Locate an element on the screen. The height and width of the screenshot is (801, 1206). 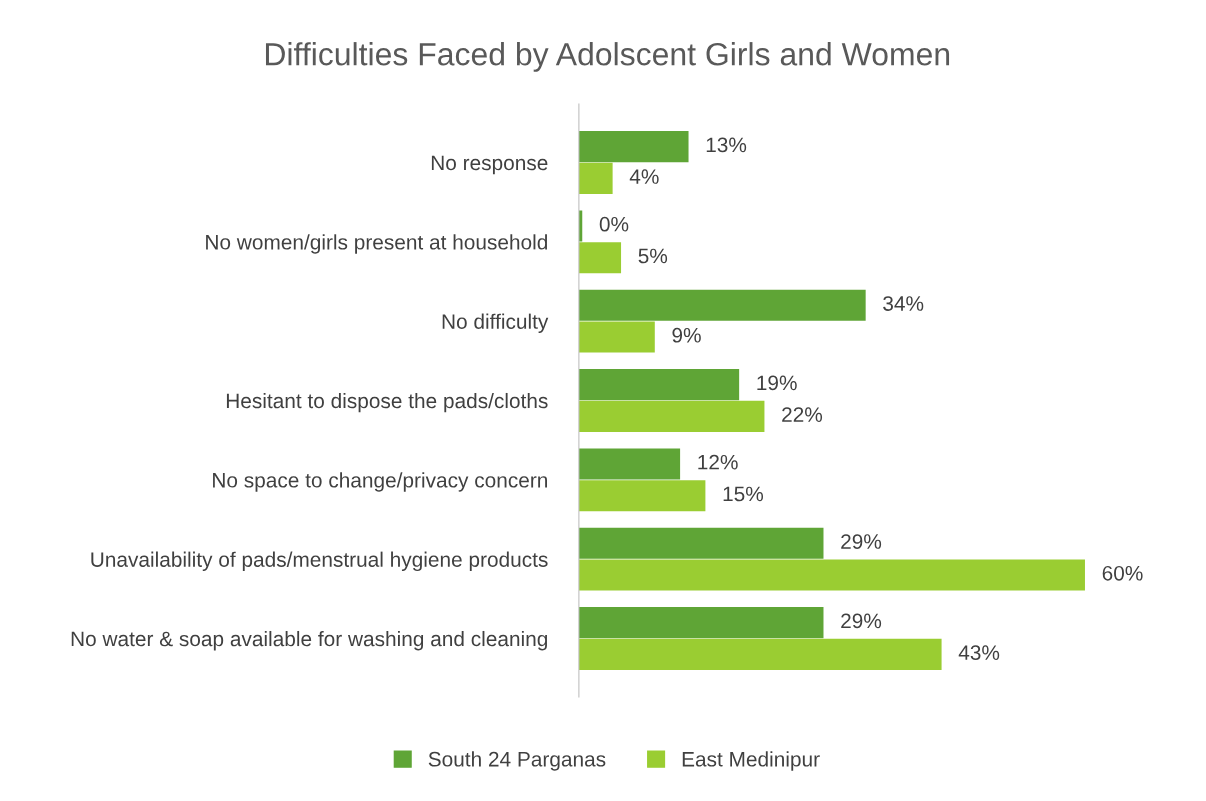
data-label: 15% is located at coordinates (743, 494).